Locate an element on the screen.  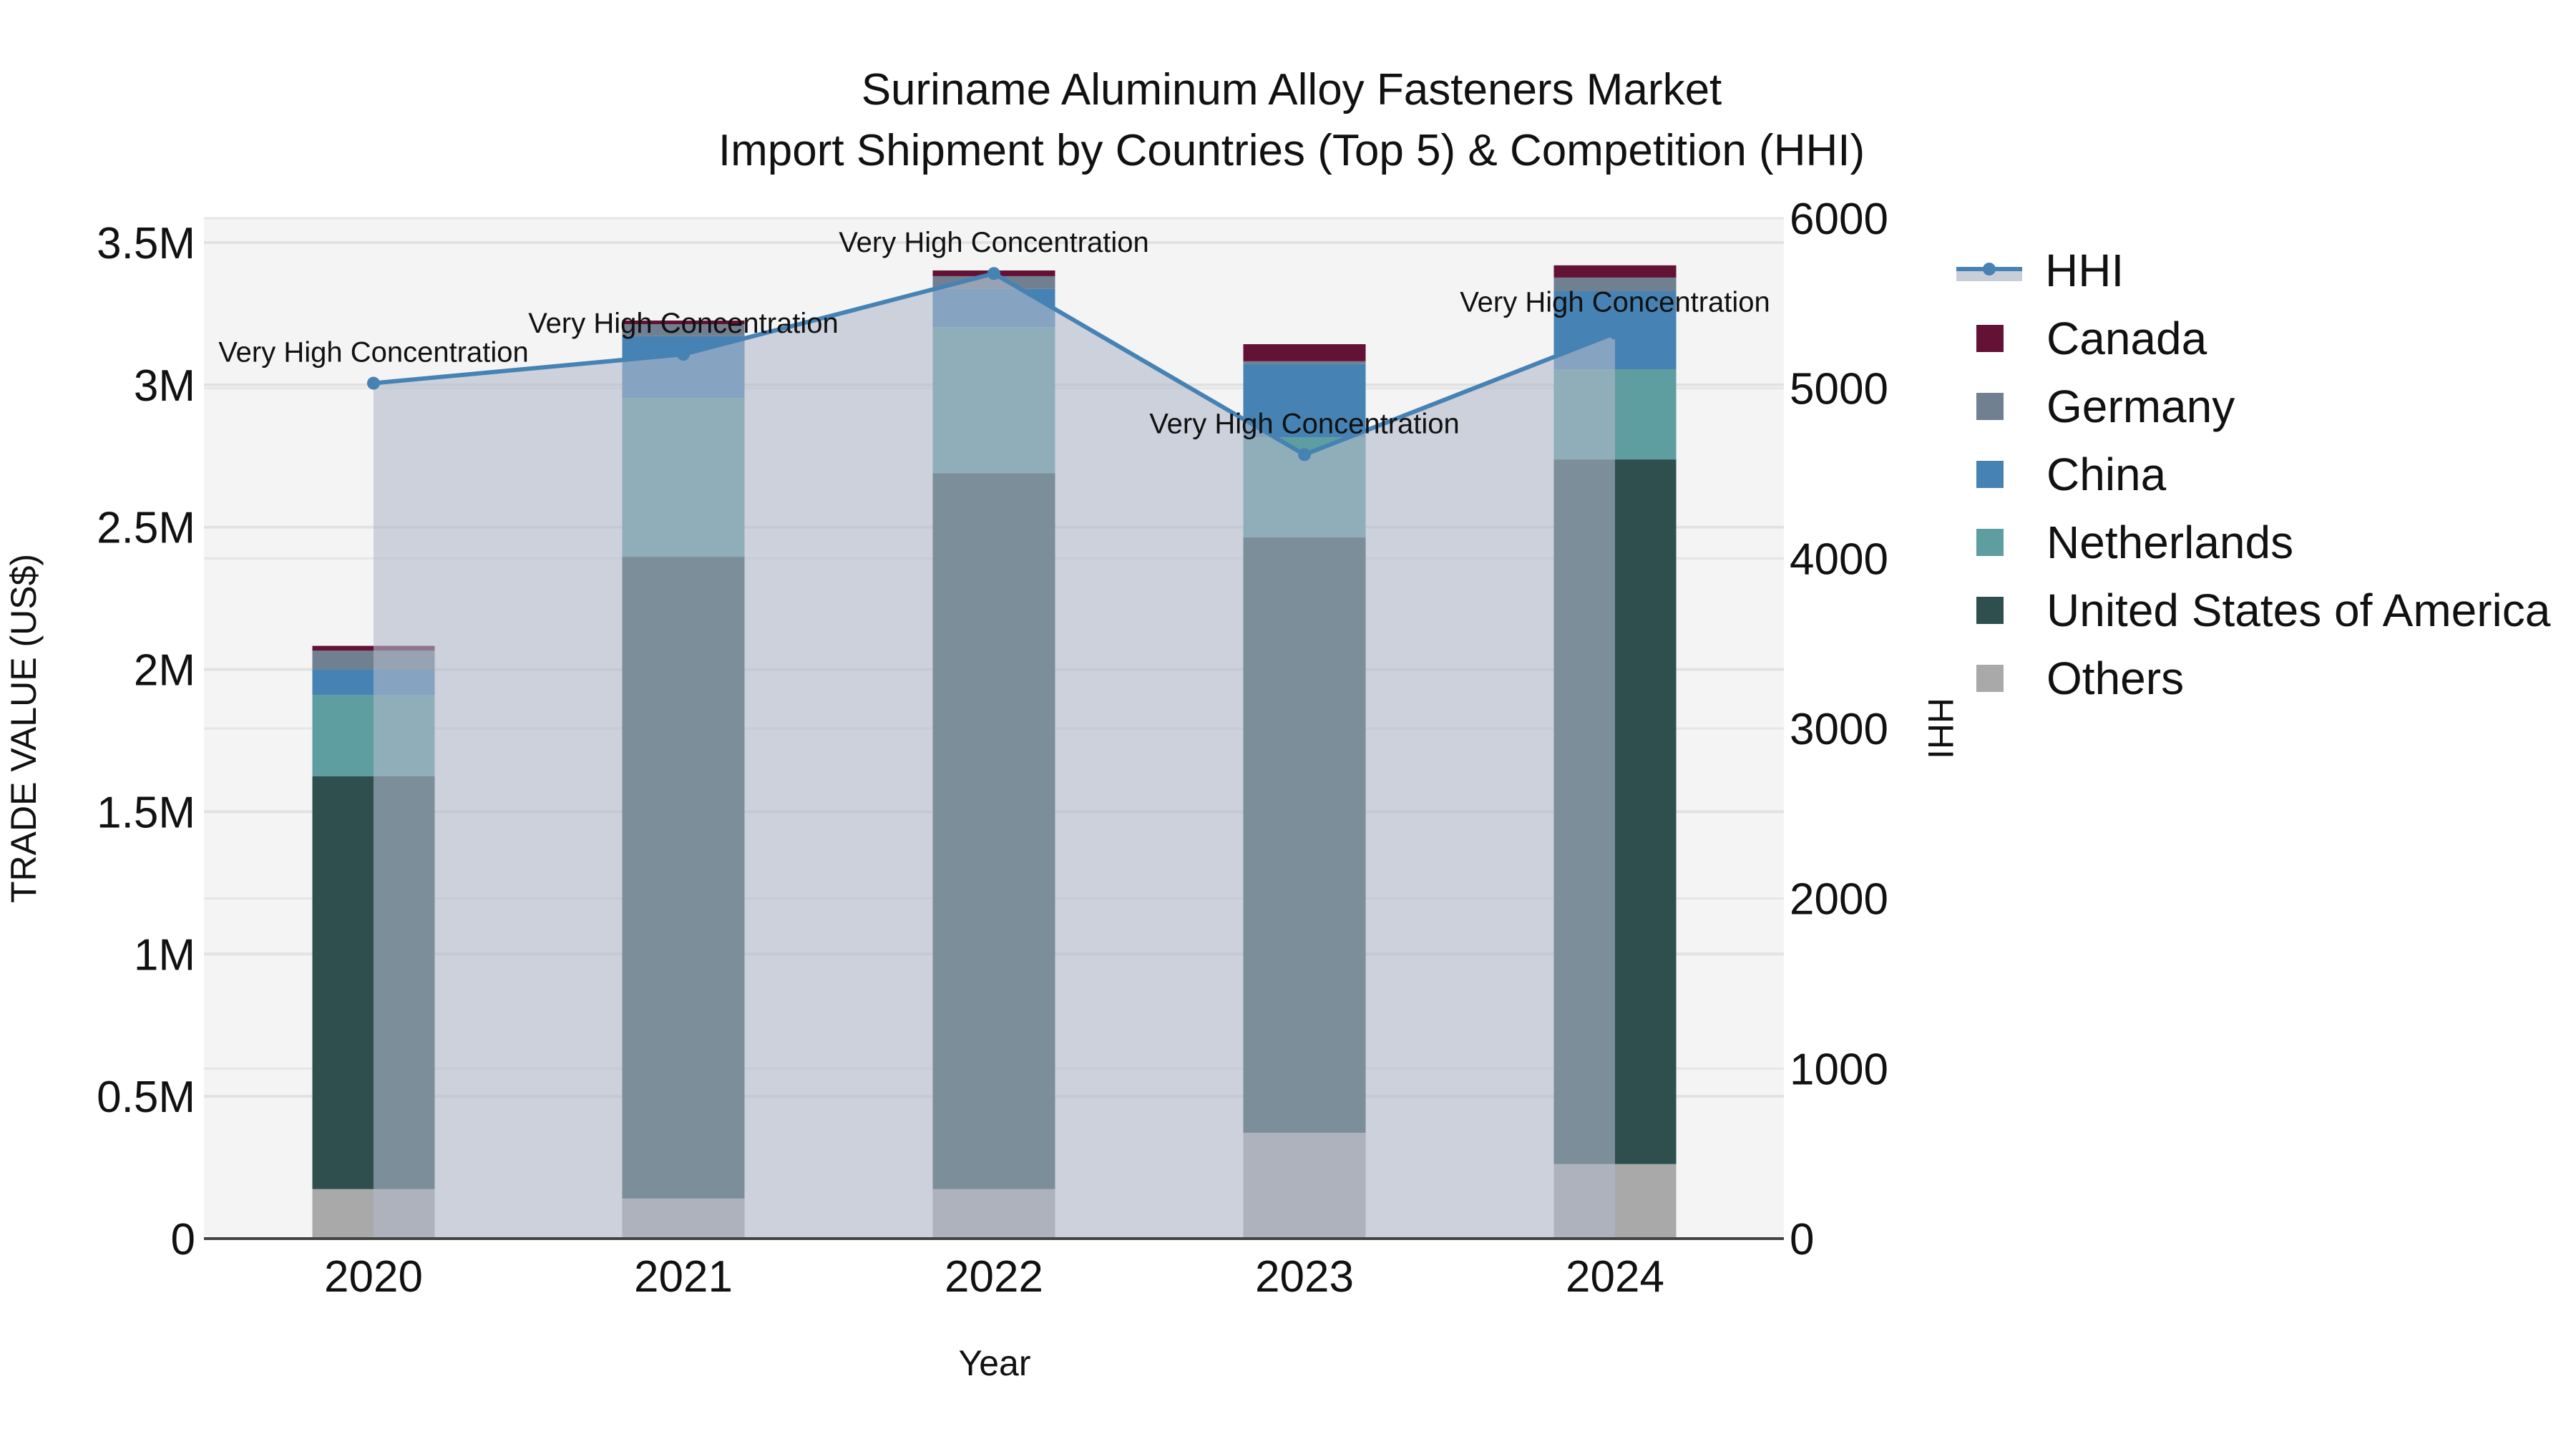
y-right-tick-label: 4000 is located at coordinates (1839, 559).